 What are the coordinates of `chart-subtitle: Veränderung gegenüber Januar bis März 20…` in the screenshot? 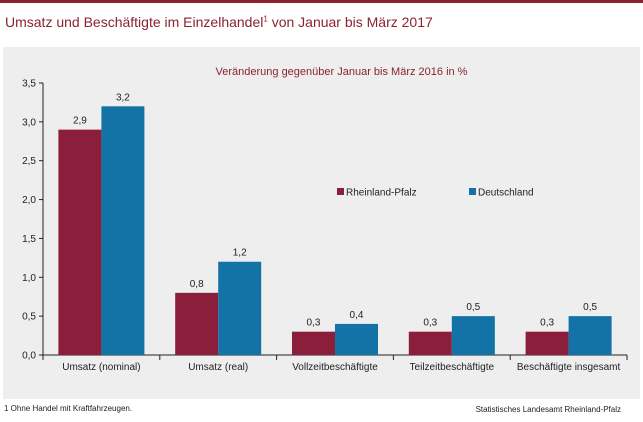 It's located at (341, 72).